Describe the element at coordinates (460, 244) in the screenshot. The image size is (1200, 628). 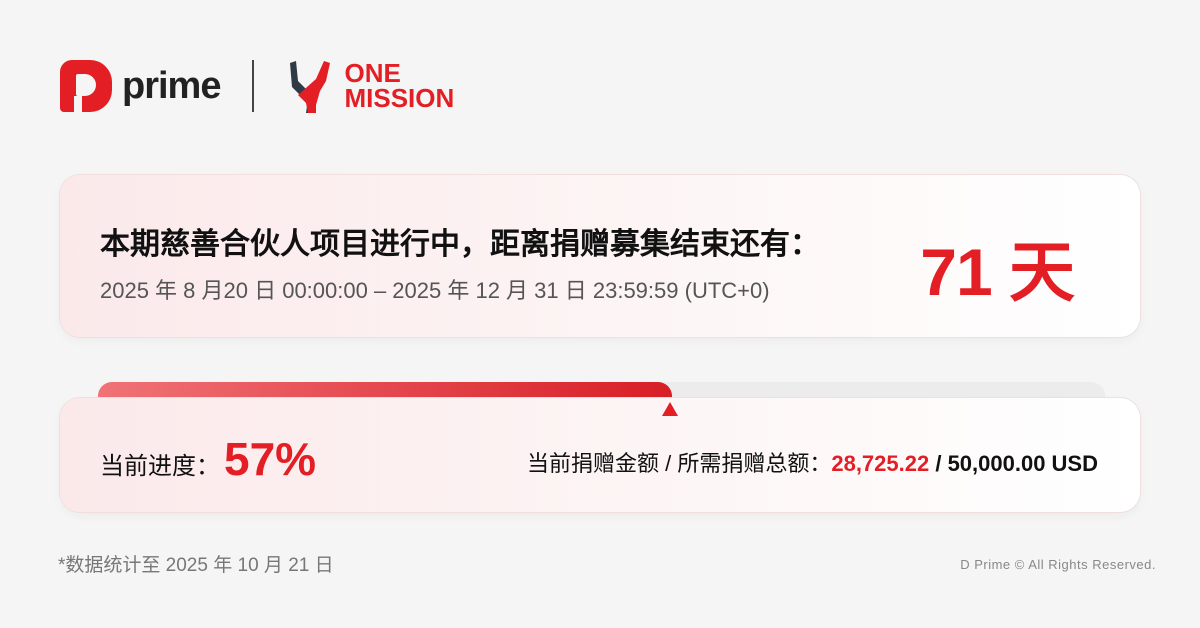
I see `countdown-title: 本期慈善合伙人项目进行中，距离捐赠募集结束还有：` at that location.